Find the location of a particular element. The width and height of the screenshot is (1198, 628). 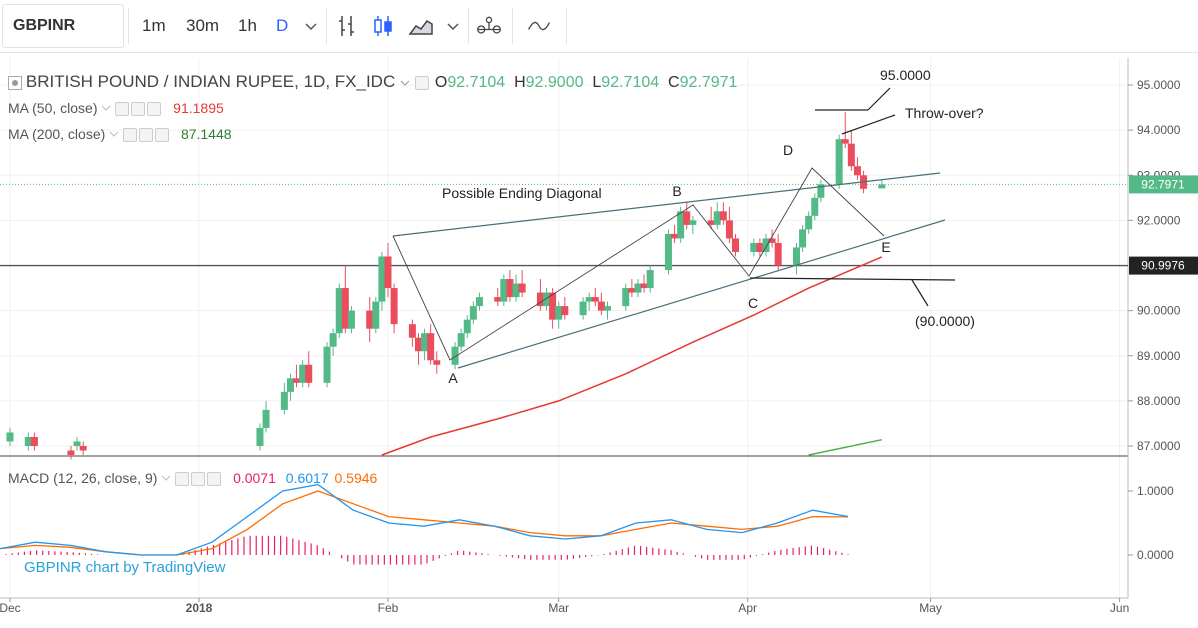

price-label-line: 90.9976 is located at coordinates (1163, 265).